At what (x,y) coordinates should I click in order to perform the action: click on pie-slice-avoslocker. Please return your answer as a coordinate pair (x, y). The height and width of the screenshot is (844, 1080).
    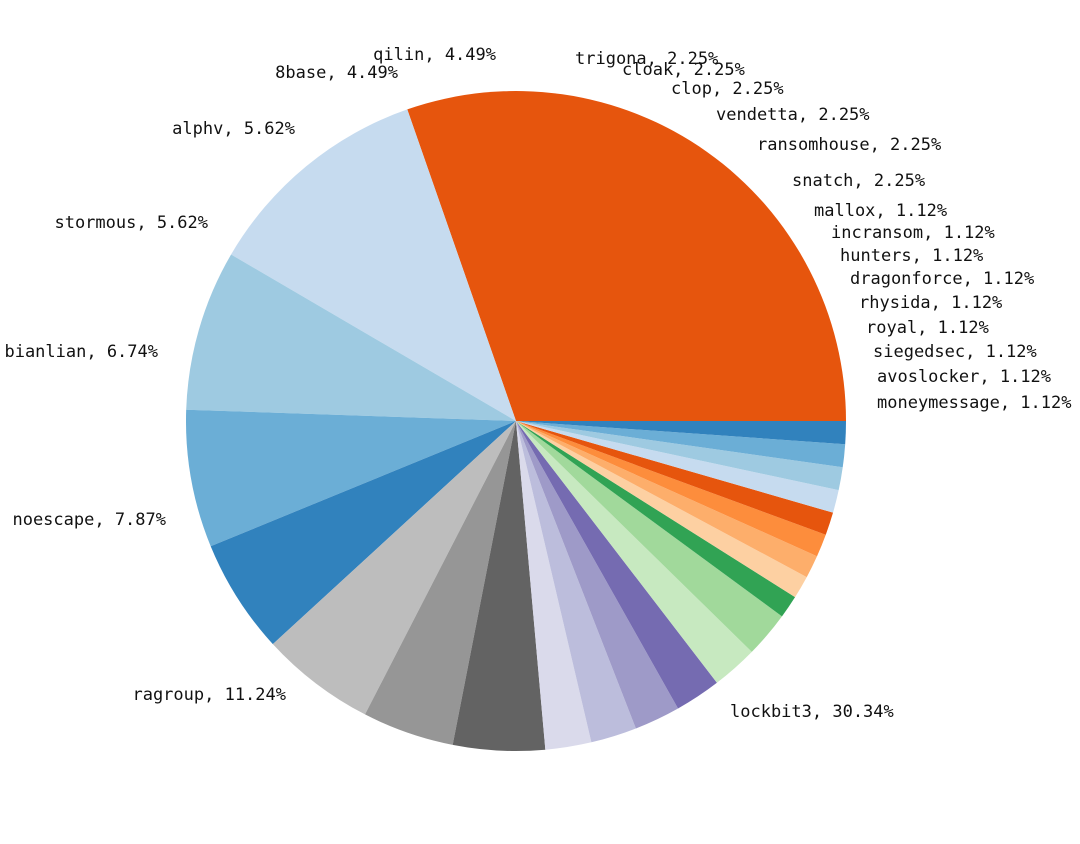
    Looking at the image, I should click on (681, 444).